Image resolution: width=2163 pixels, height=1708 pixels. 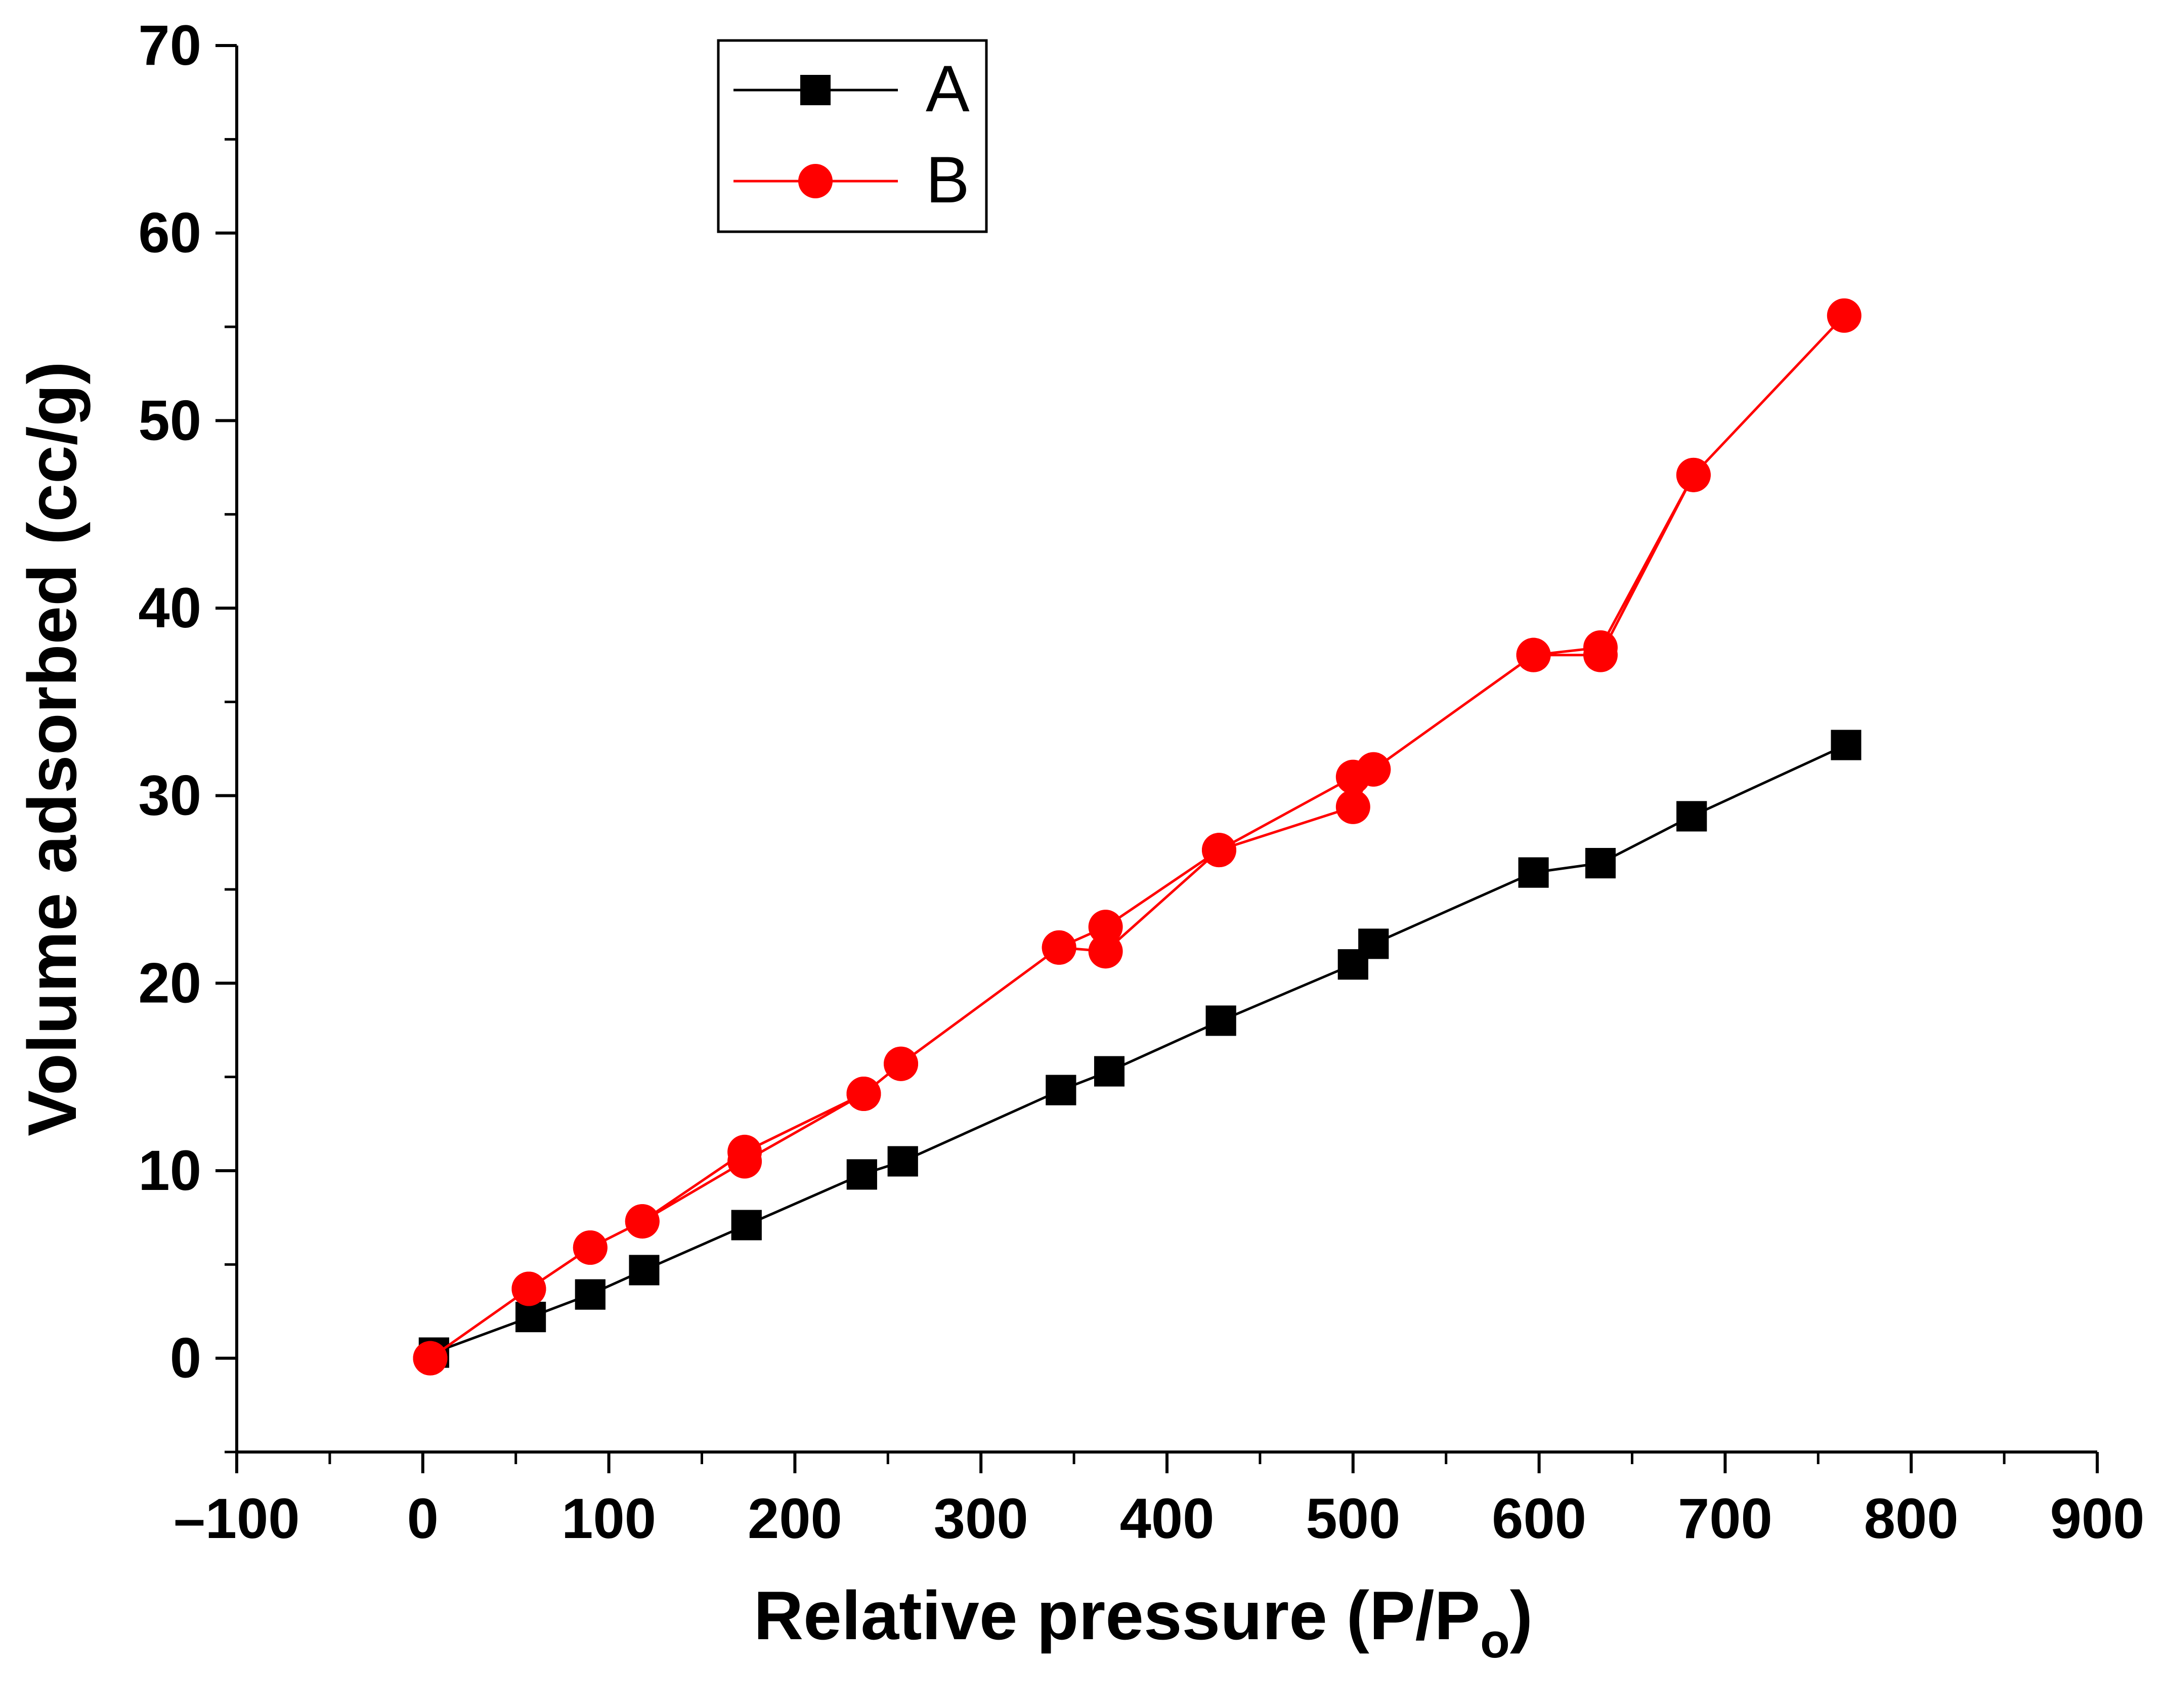 I want to click on y-axis-label: Volume adsorbed (cc/g), so click(x=52, y=748).